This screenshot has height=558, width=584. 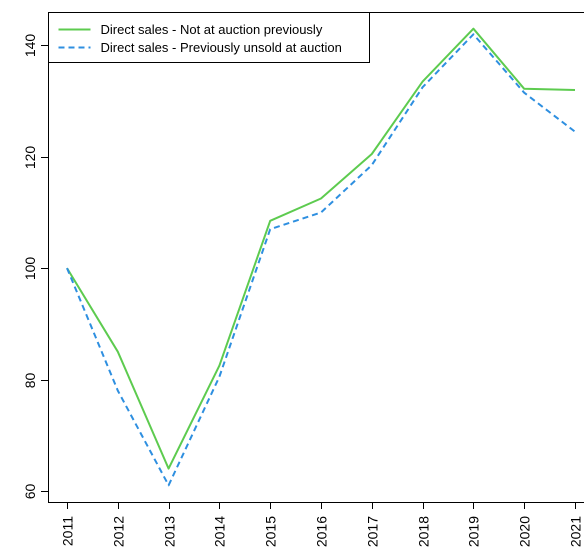 What do you see at coordinates (424, 531) in the screenshot?
I see `x-tick-label-2018: 2018` at bounding box center [424, 531].